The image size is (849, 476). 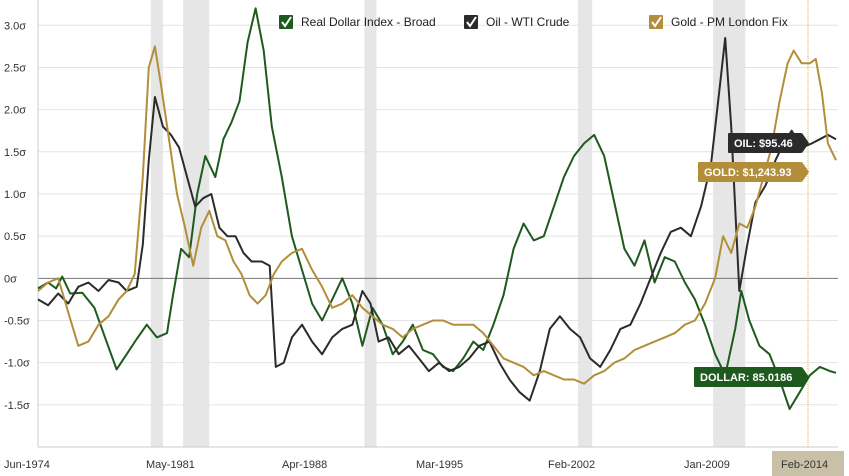 I want to click on y-tick-label: 1.5σ, so click(x=15, y=153).